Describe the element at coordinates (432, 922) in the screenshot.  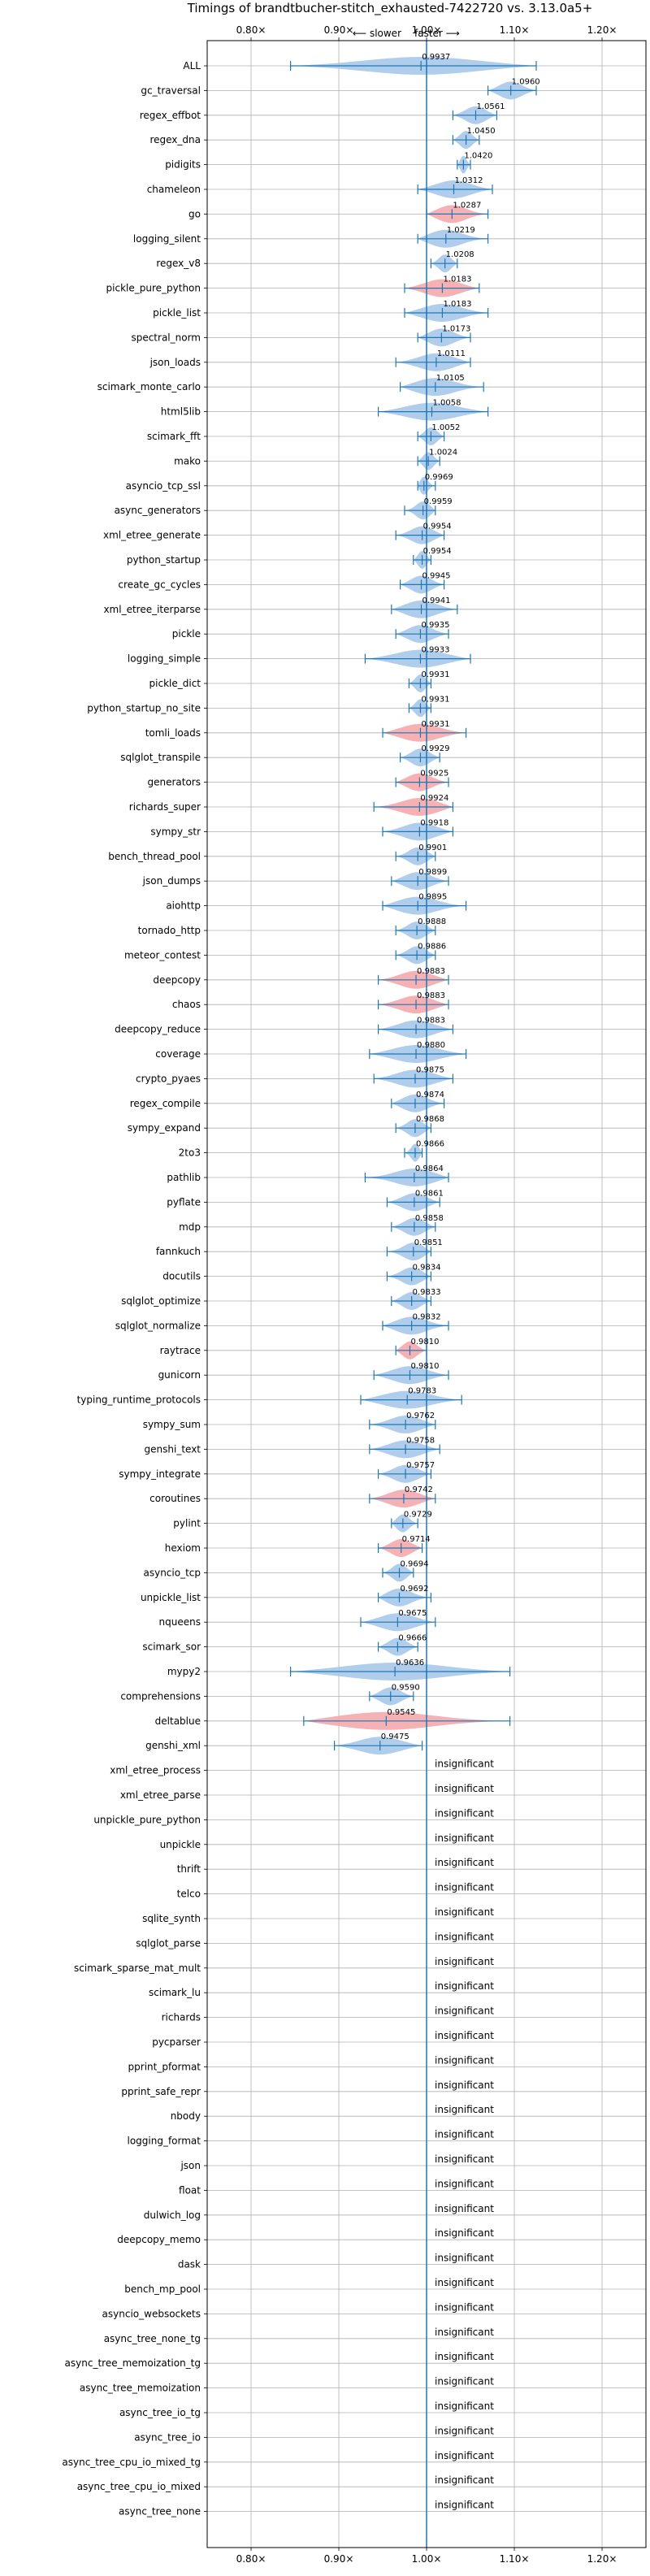
I see `value-annotation: 0.9888` at that location.